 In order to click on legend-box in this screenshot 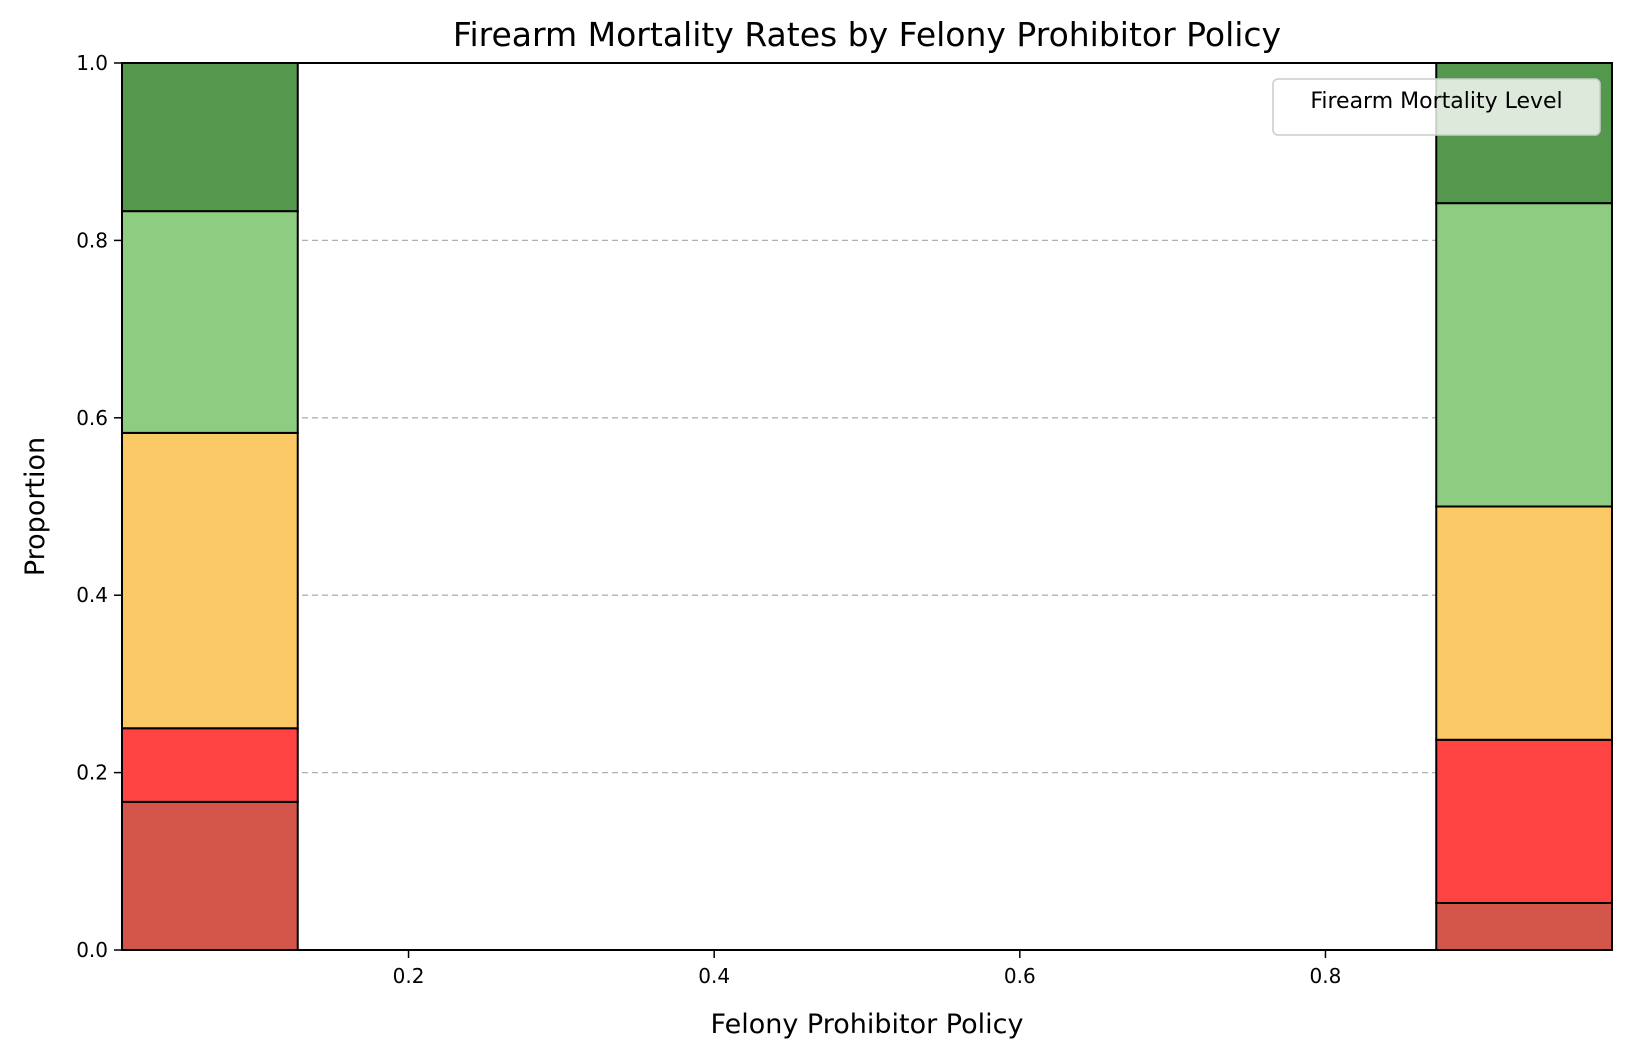, I will do `click(1436, 107)`.